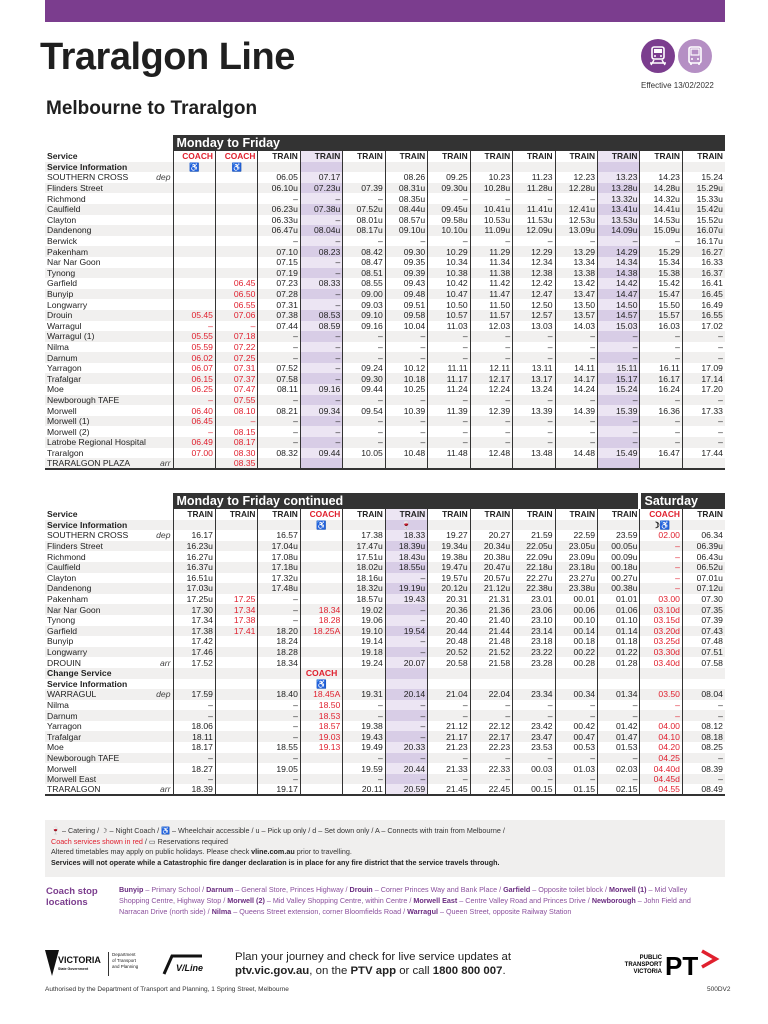 The width and height of the screenshot is (768, 1024). What do you see at coordinates (449, 588) in the screenshot?
I see `time-cell: 20.12u` at bounding box center [449, 588].